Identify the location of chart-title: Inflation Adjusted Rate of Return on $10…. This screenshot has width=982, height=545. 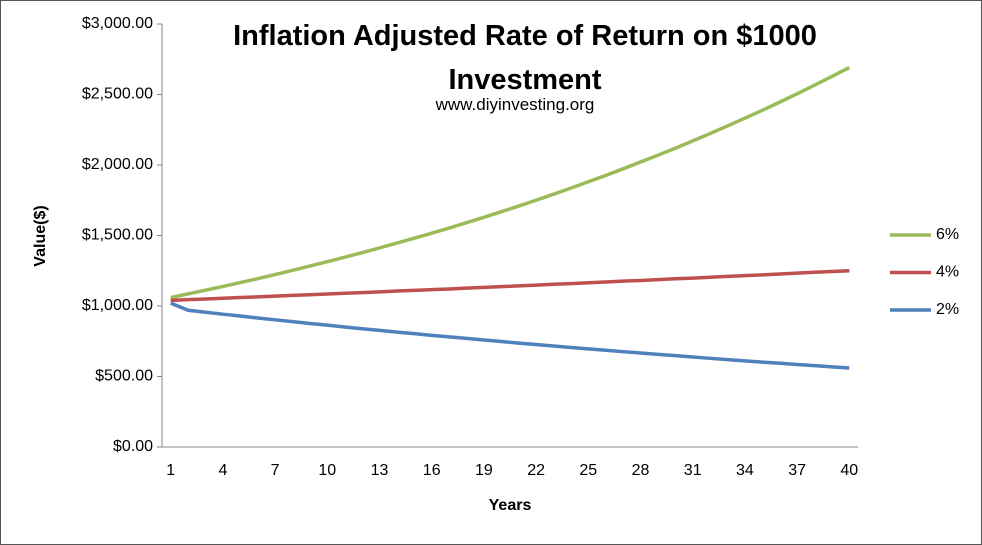
(525, 58).